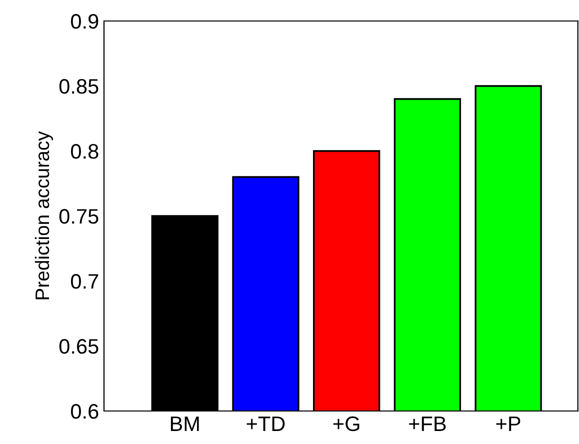  What do you see at coordinates (508, 423) in the screenshot?
I see `x-tick-label: +P` at bounding box center [508, 423].